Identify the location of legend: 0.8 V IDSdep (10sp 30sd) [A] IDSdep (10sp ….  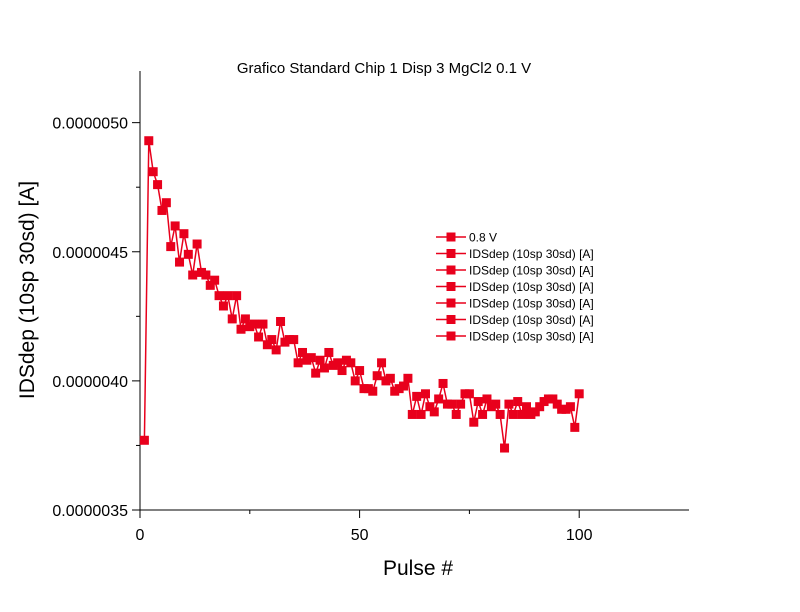
(522, 287).